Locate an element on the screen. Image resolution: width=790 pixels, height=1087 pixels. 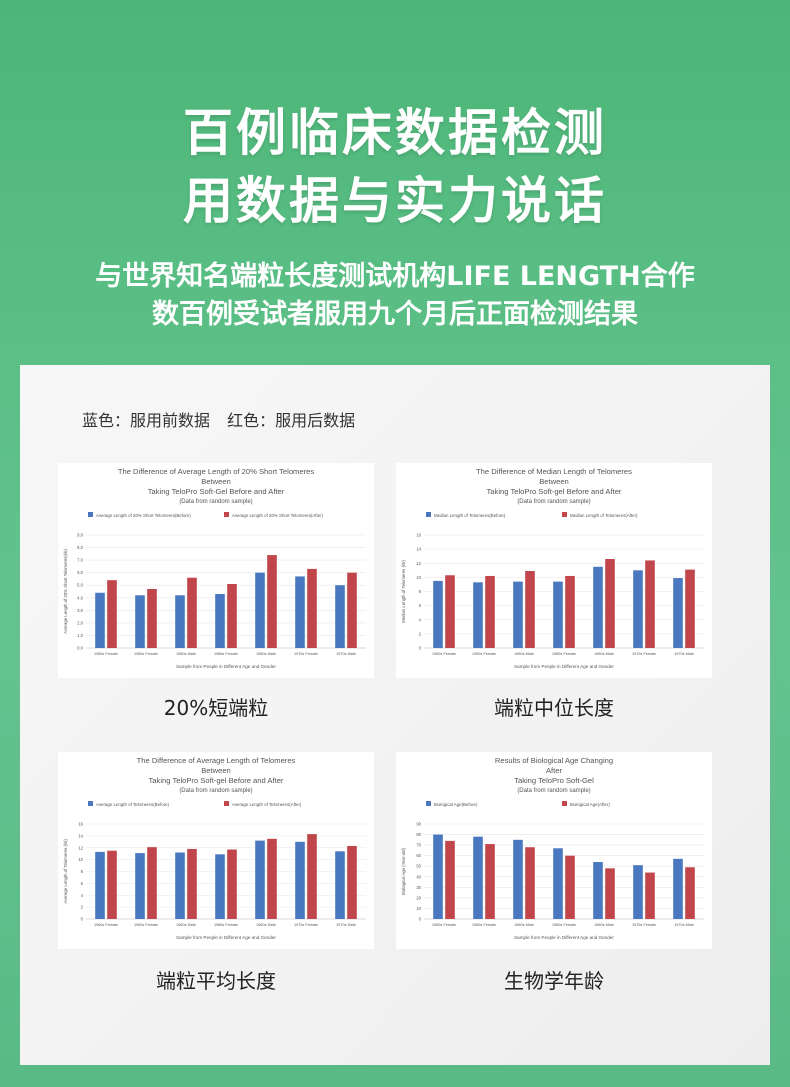
y-tick-label: 4 is located at coordinates (82, 895).